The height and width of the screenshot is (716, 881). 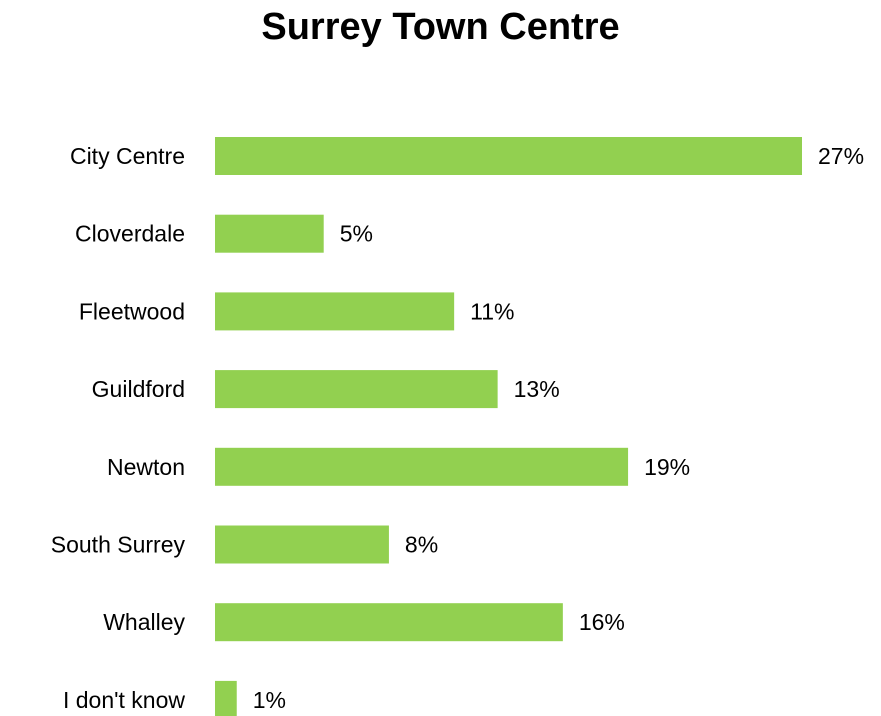 I want to click on data-label: 8%, so click(x=421, y=545).